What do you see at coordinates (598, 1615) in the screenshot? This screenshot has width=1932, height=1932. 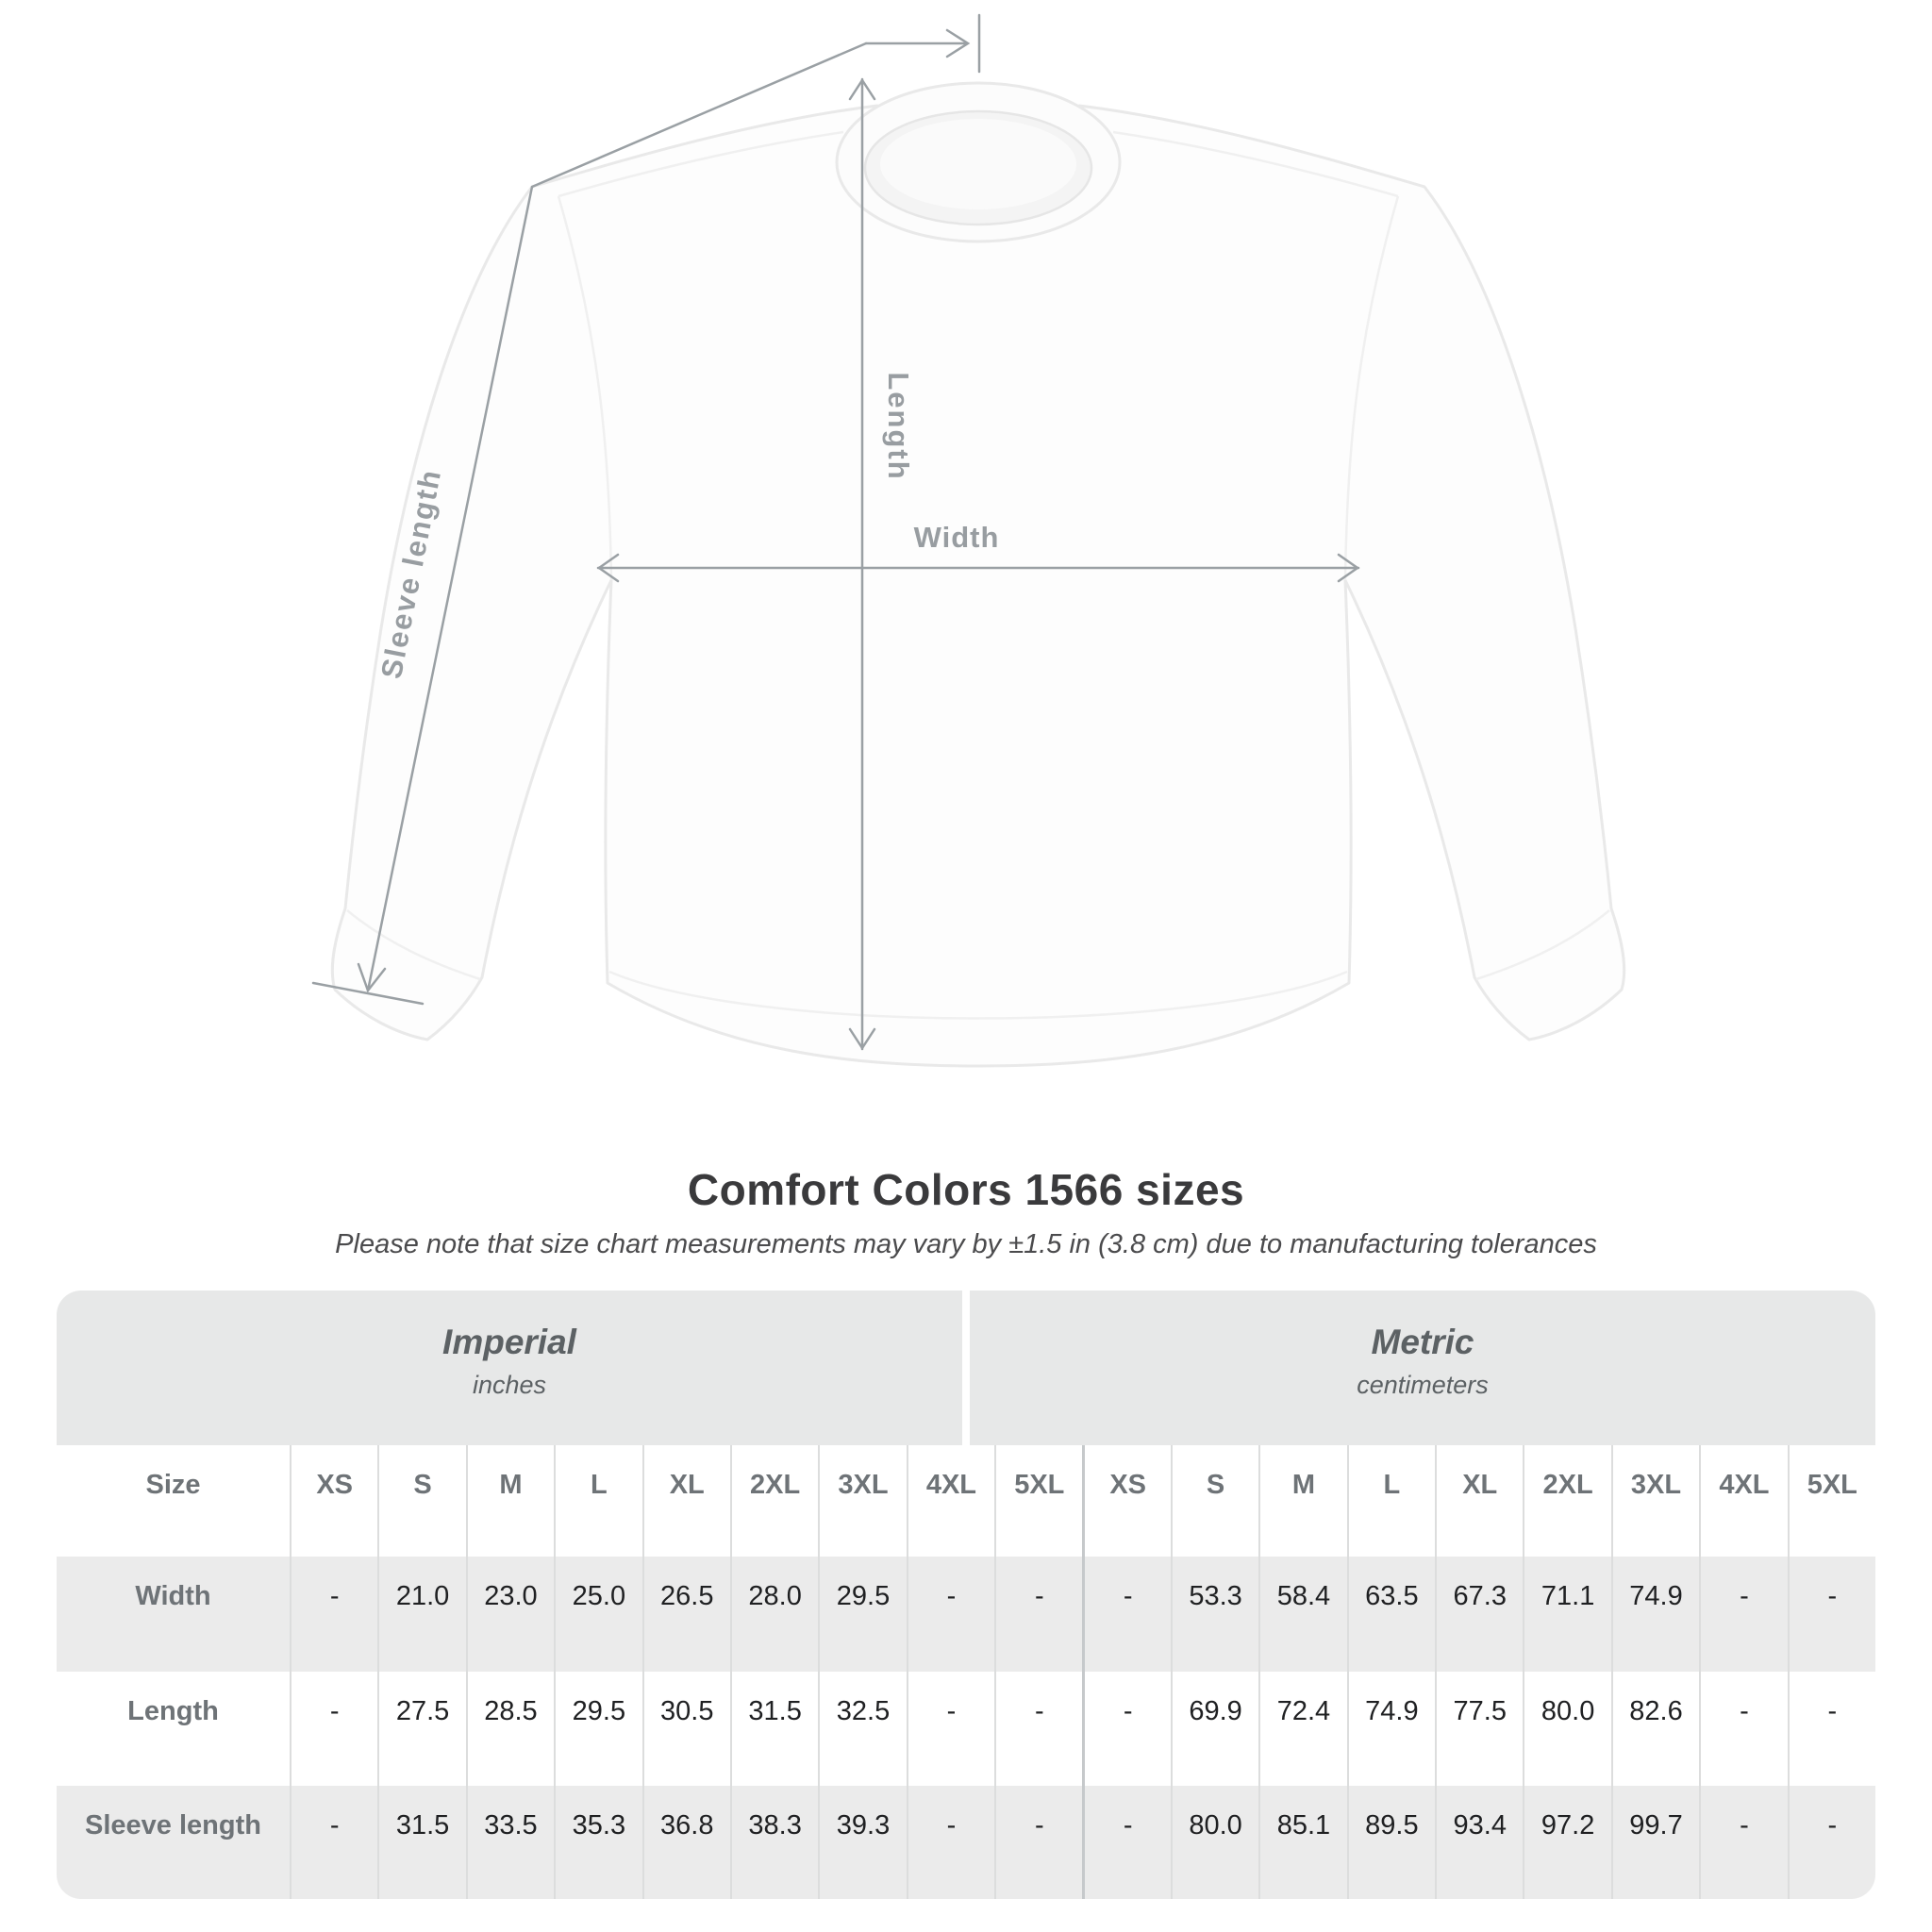 I see `imperial-cell: 25.0` at bounding box center [598, 1615].